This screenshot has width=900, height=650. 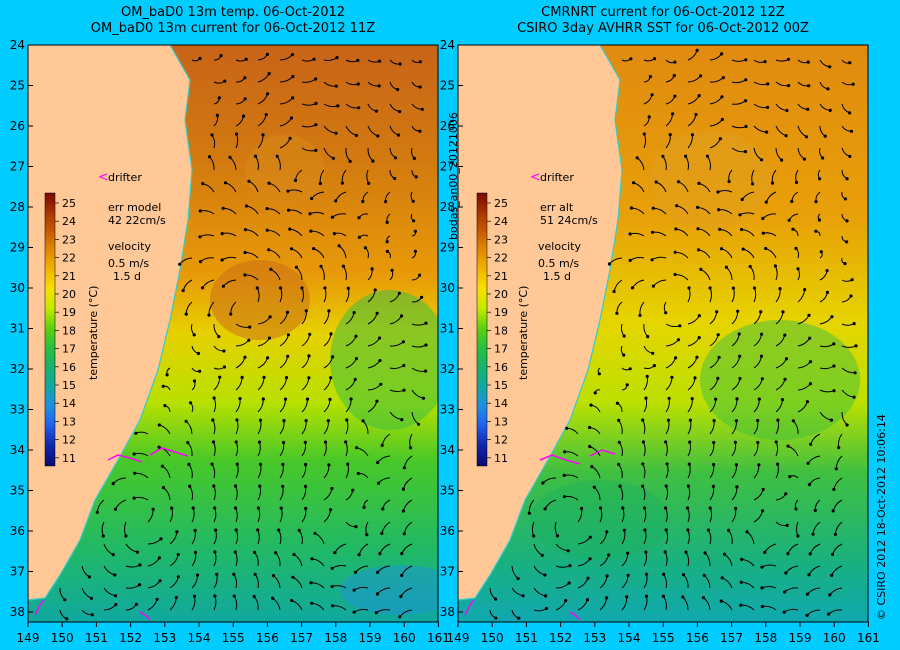 What do you see at coordinates (447, 288) in the screenshot?
I see `latitude-tick-label: 30` at bounding box center [447, 288].